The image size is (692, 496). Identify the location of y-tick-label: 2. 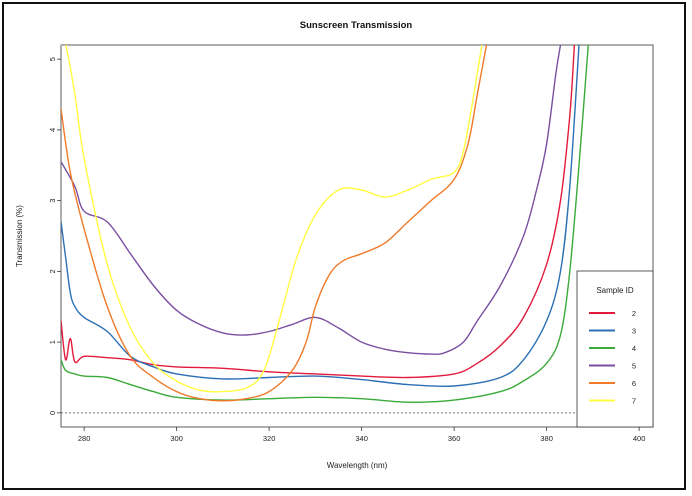
(52, 271).